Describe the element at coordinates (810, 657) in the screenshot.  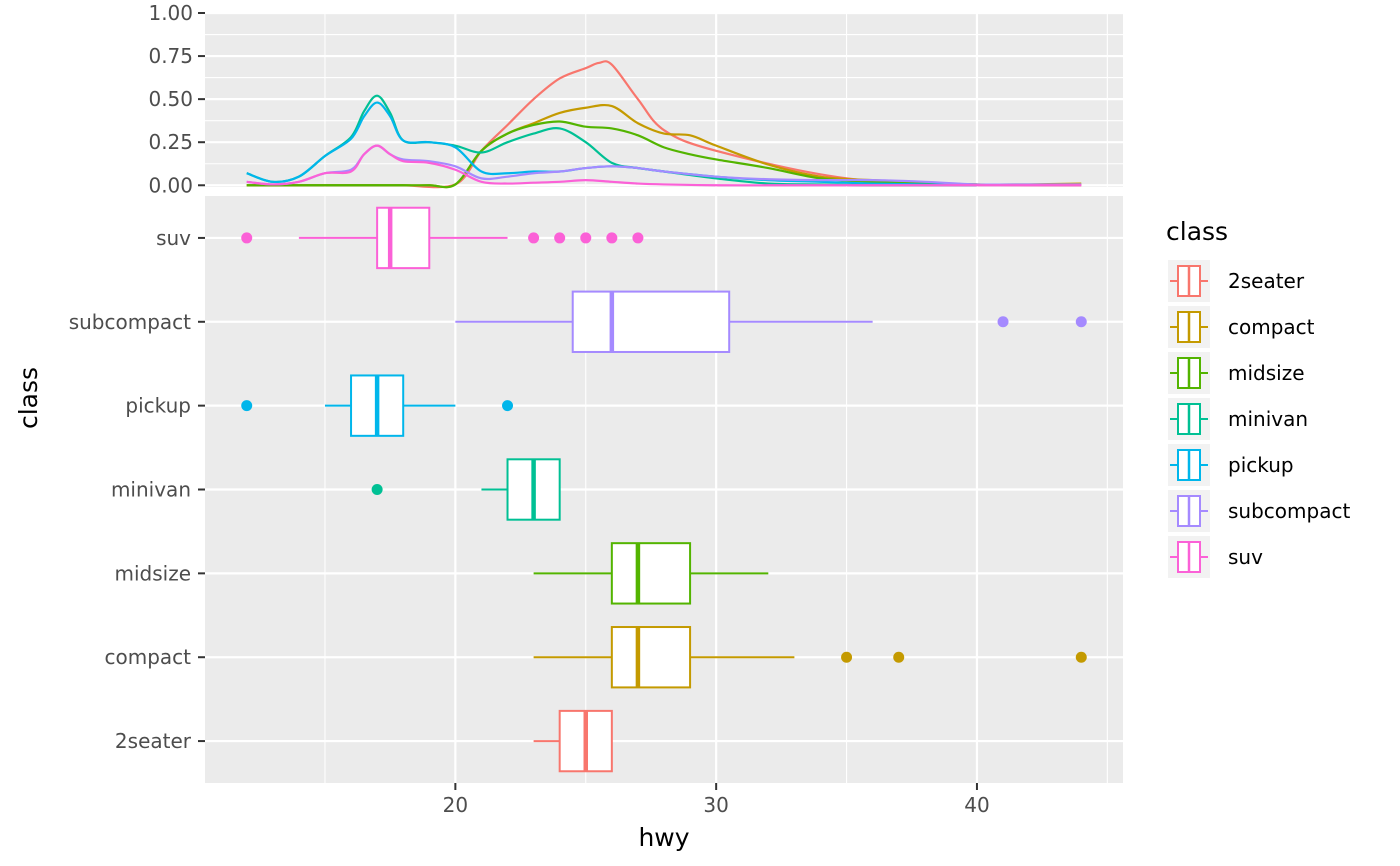
I see `boxplot-compact` at that location.